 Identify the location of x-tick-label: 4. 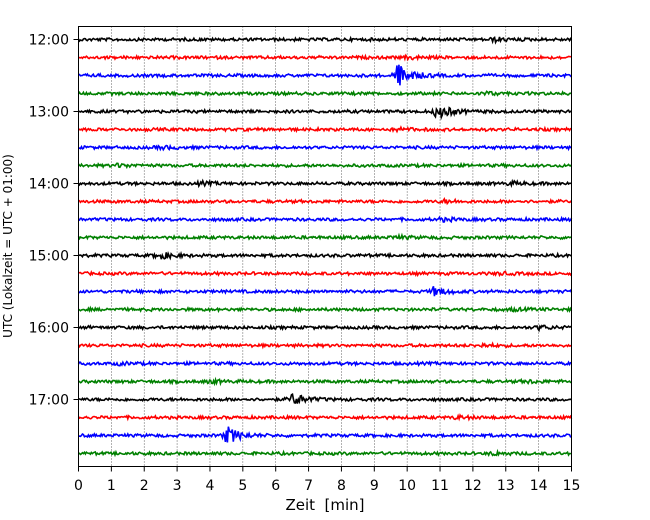
(210, 486).